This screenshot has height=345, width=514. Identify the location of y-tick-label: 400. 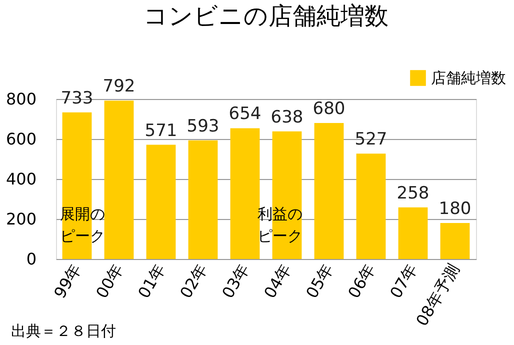
(21, 179).